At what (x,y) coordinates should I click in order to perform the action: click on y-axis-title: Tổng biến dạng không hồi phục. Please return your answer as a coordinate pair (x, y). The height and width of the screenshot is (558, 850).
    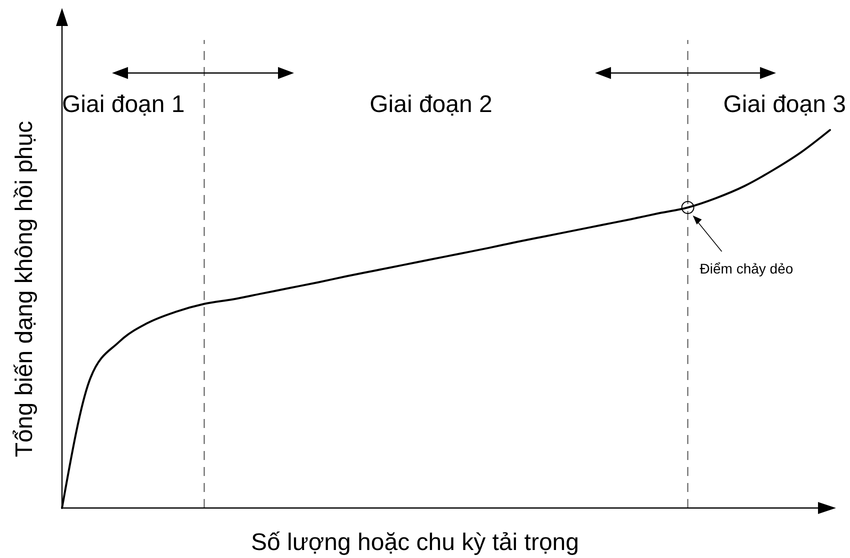
    Looking at the image, I should click on (24, 289).